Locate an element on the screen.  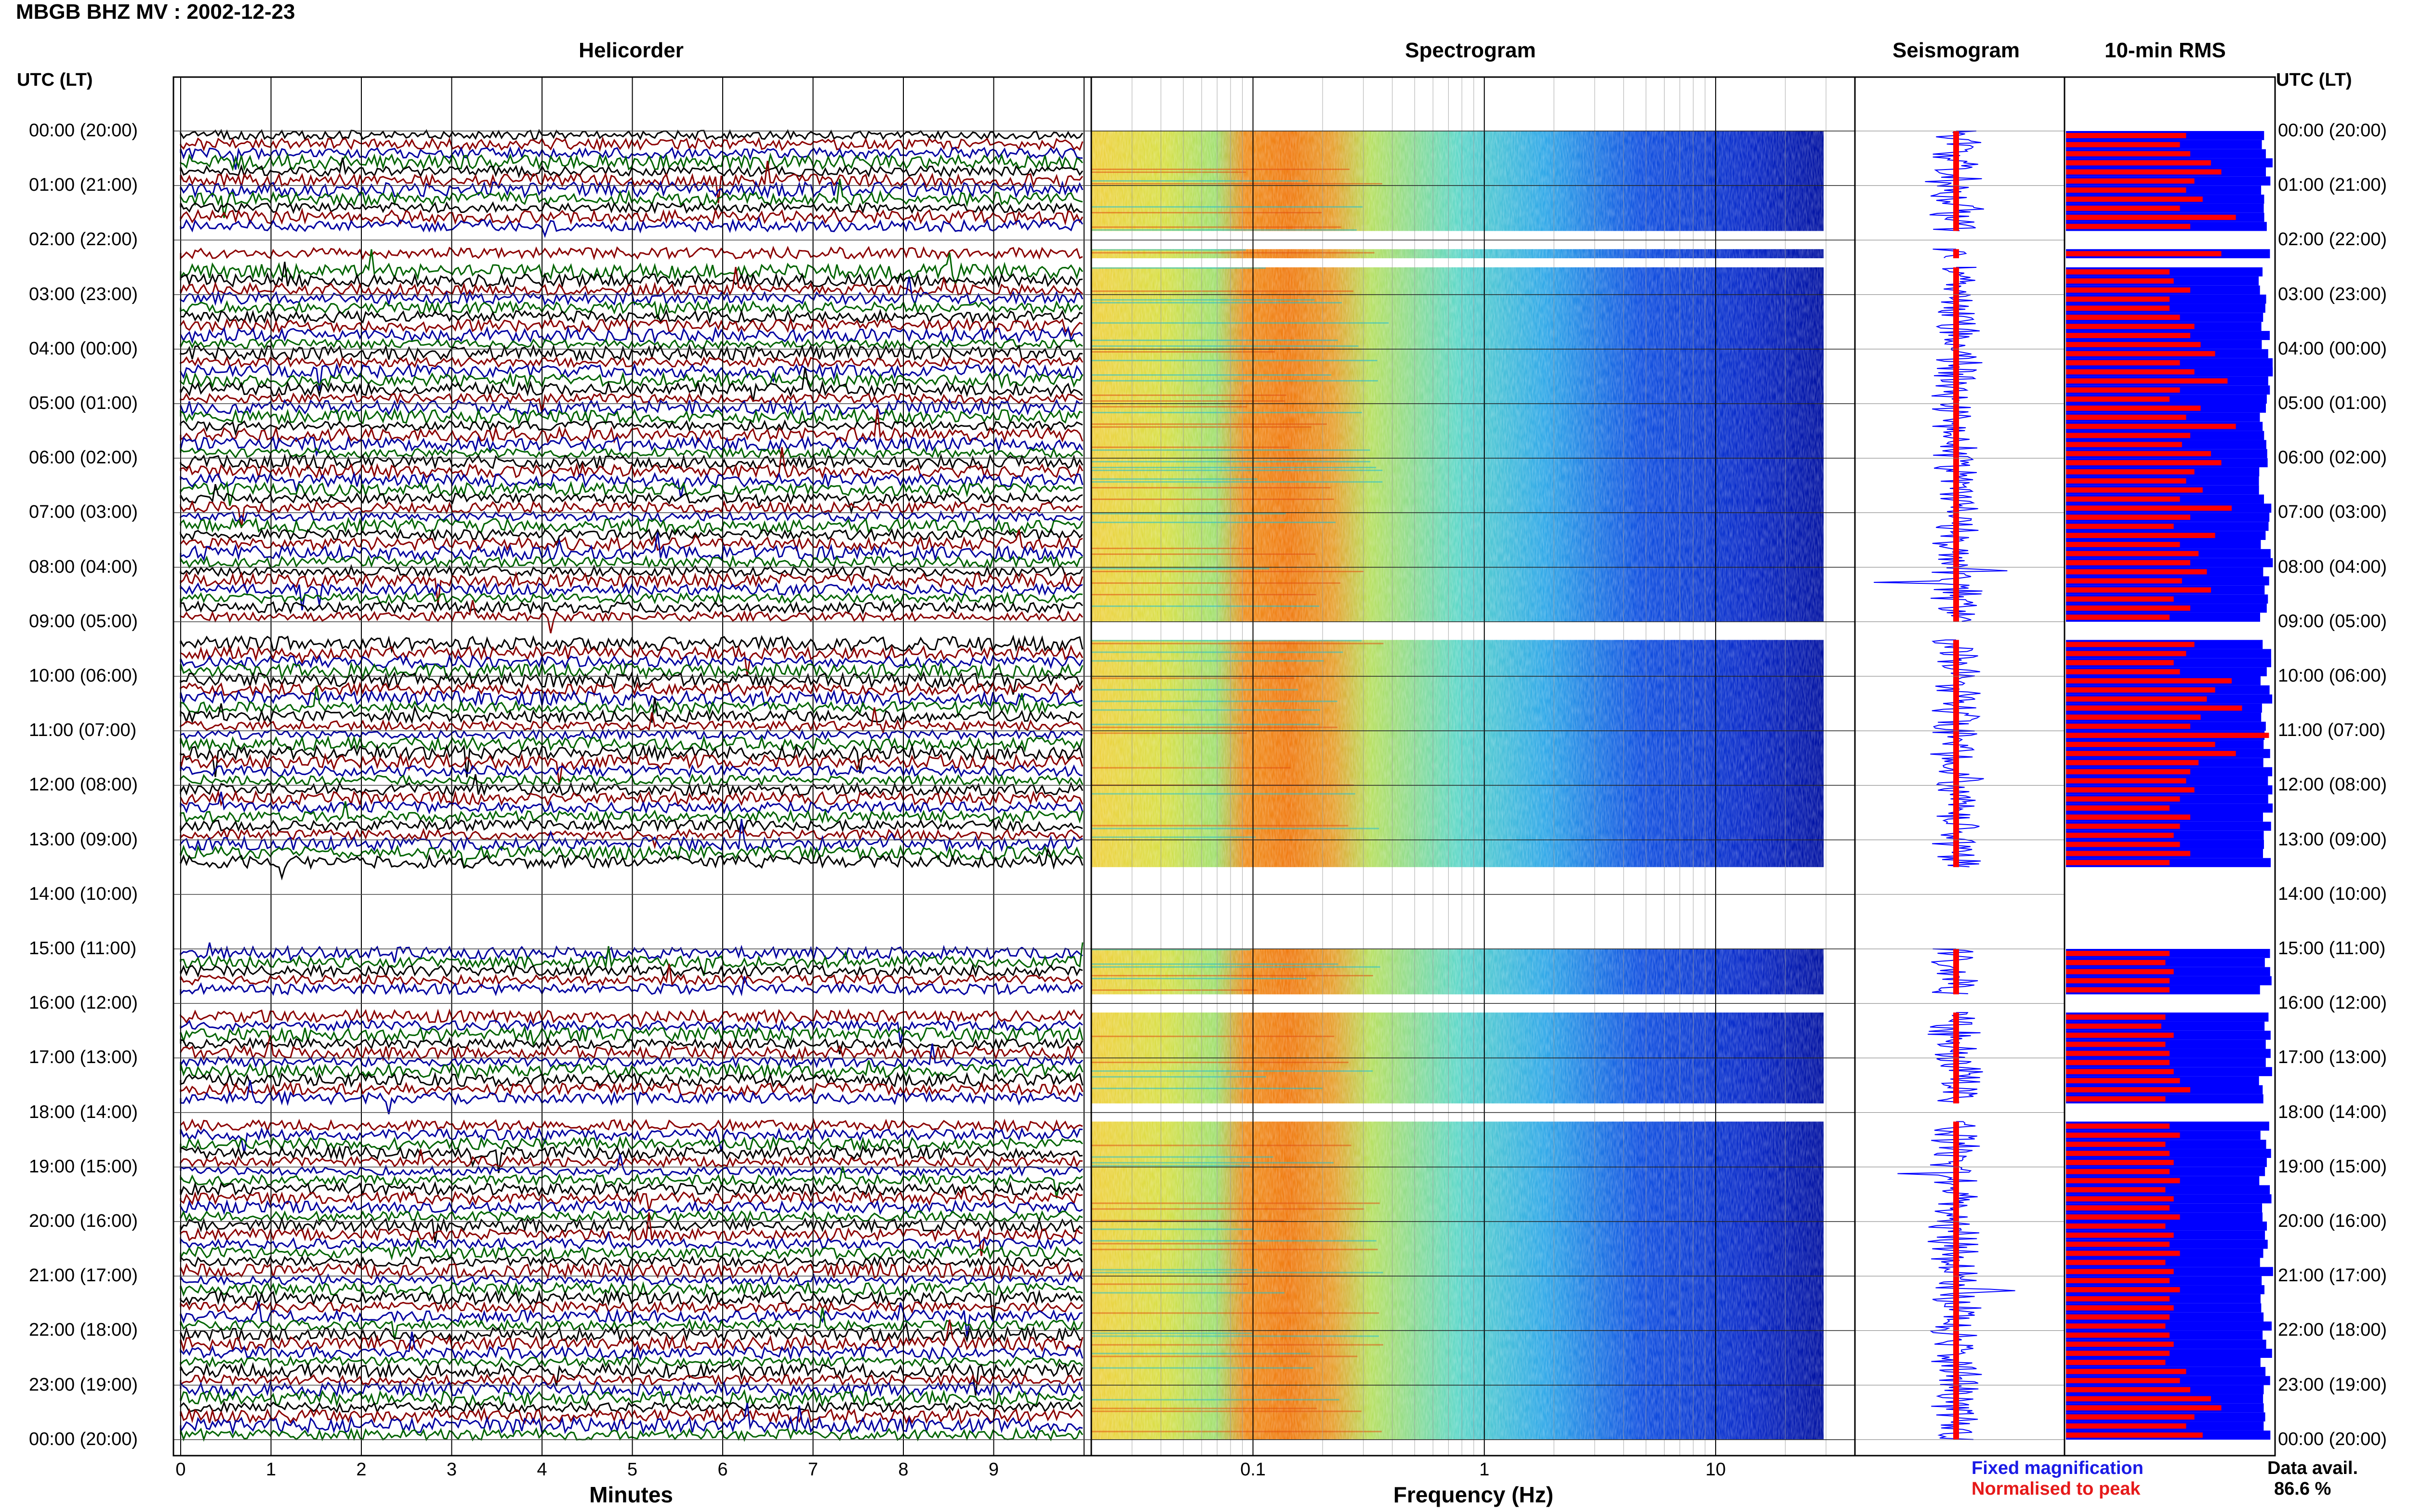
time-label-right: 17:00 (13:00) is located at coordinates (2332, 1057).